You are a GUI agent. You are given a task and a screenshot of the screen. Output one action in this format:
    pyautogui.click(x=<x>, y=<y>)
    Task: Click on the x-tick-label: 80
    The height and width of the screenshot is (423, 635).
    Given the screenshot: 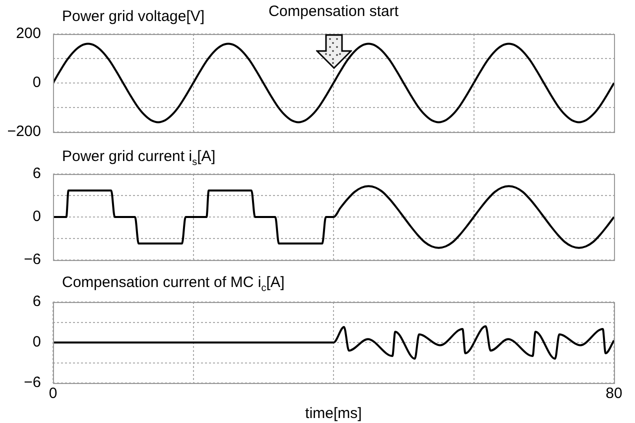 What is the action you would take?
    pyautogui.click(x=614, y=393)
    